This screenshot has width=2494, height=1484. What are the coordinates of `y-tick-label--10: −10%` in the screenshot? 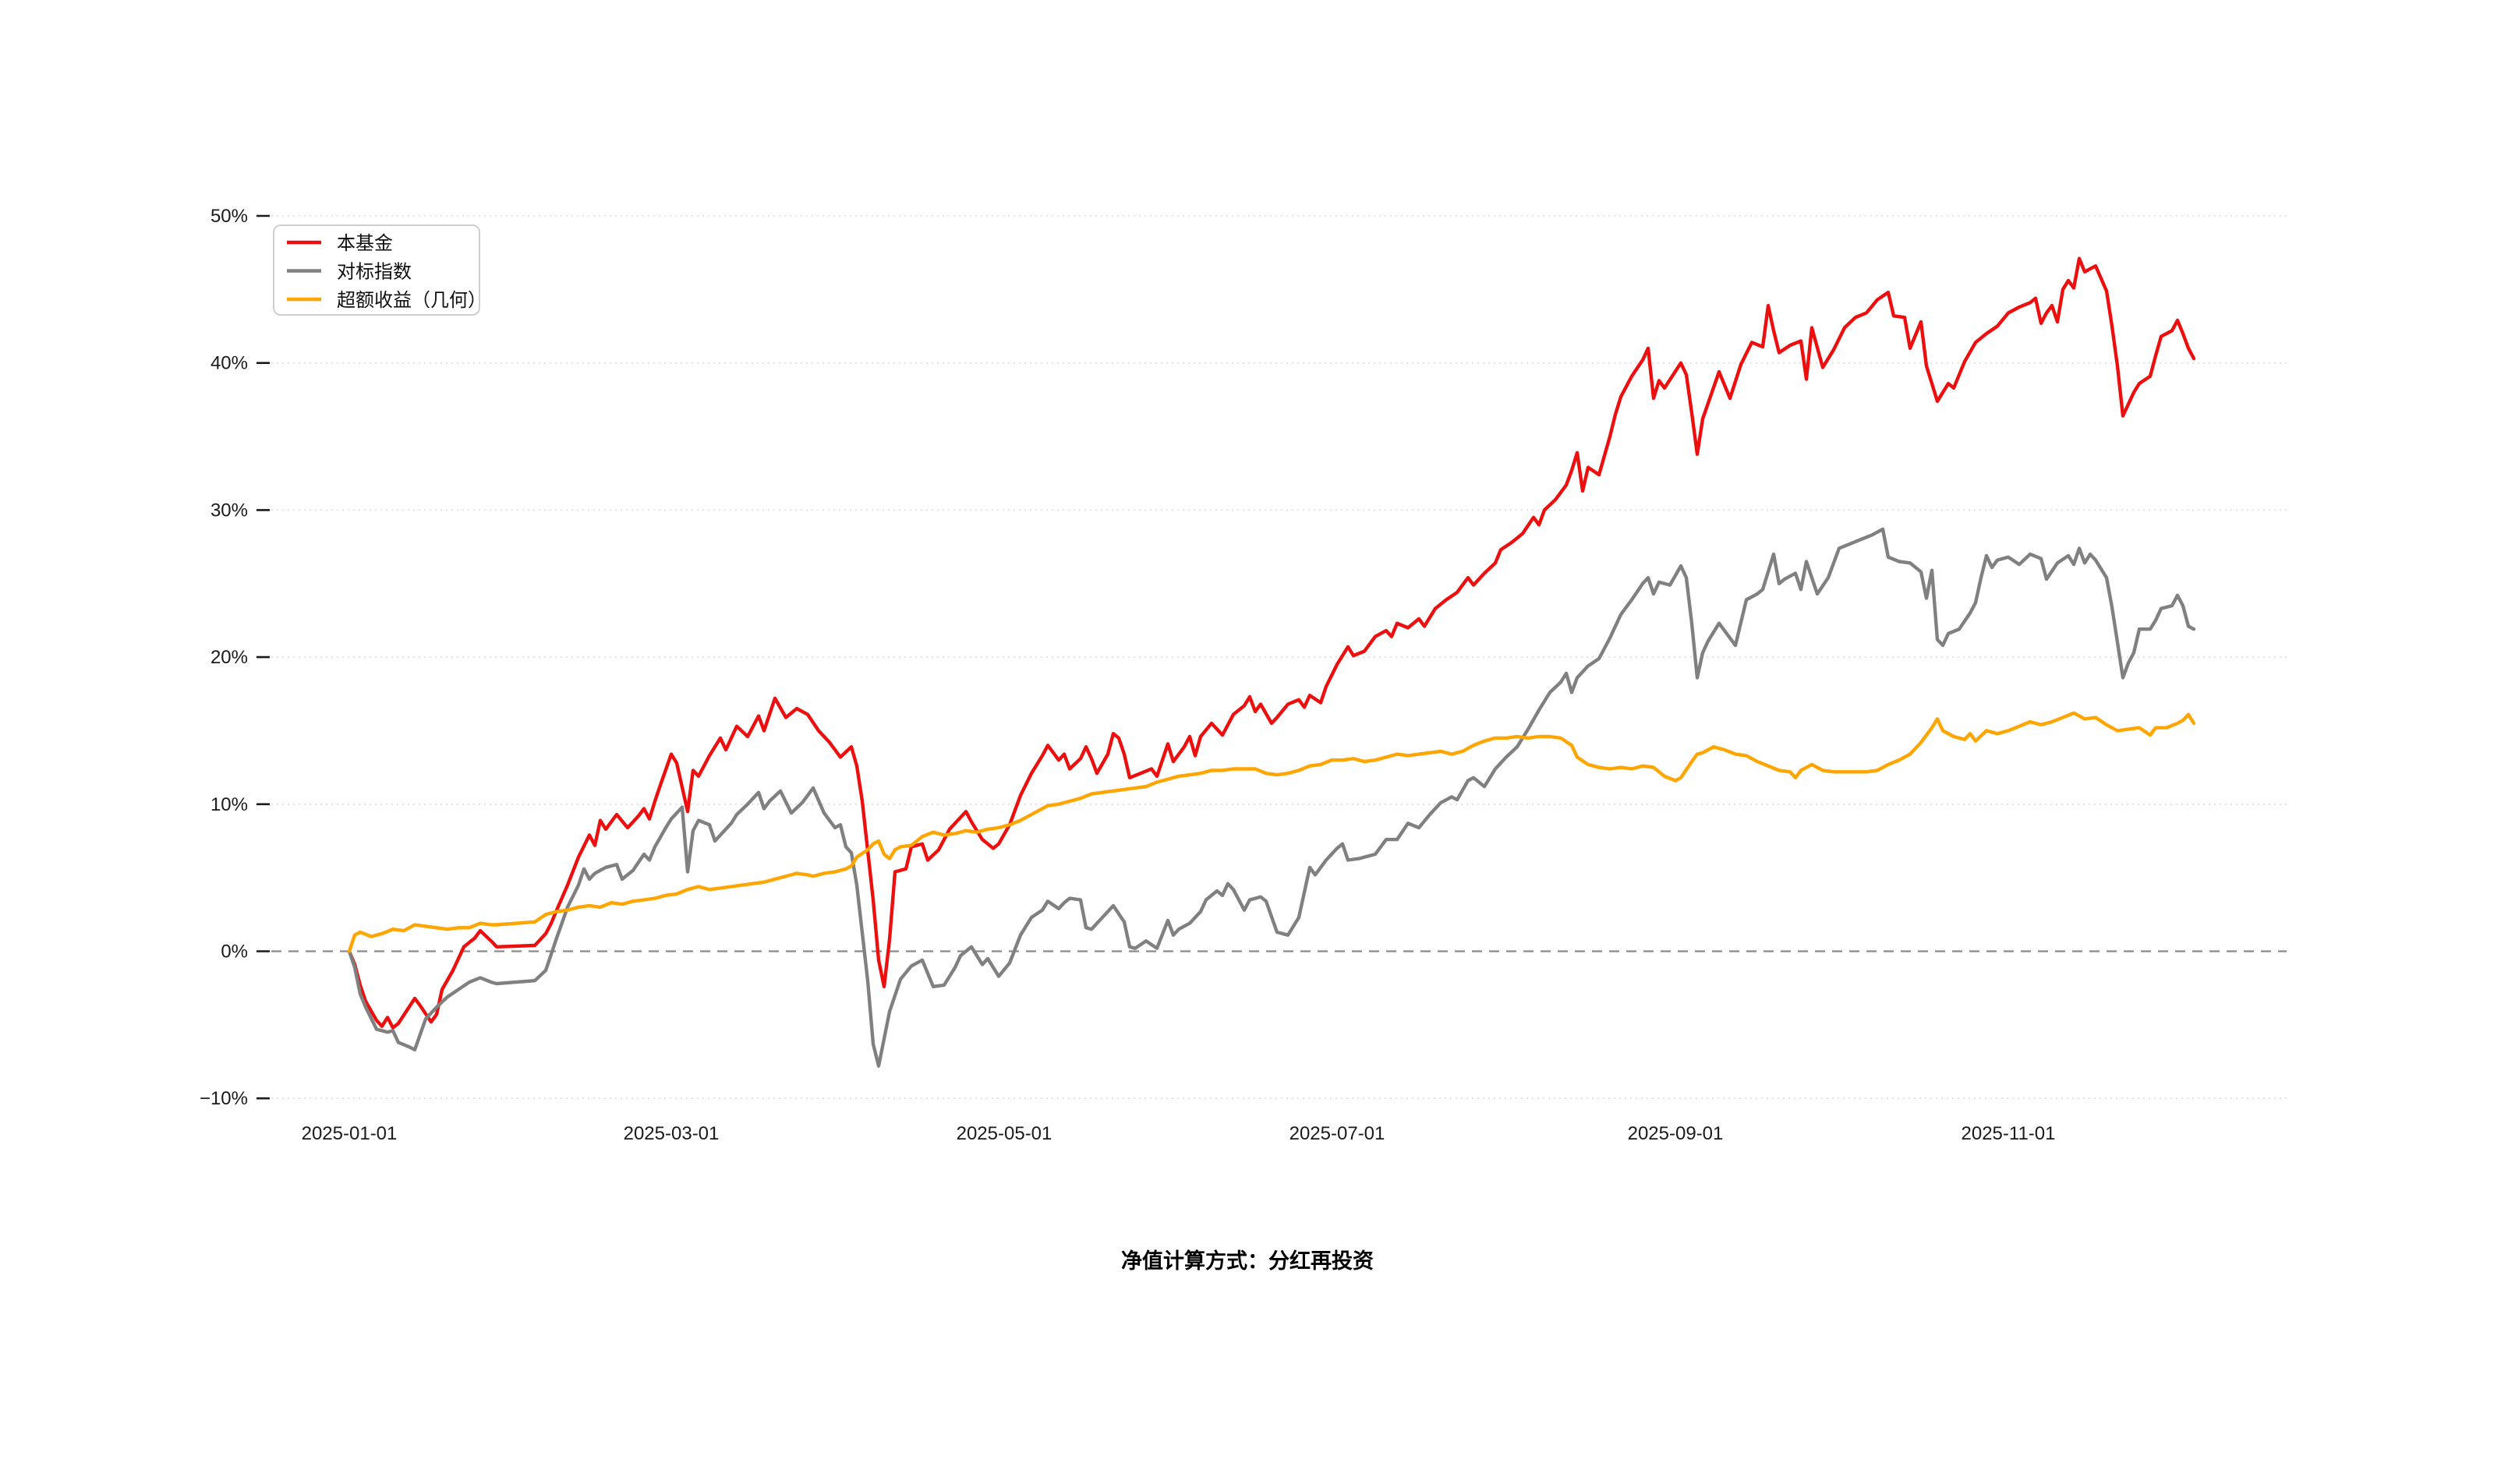 It's located at (224, 1098).